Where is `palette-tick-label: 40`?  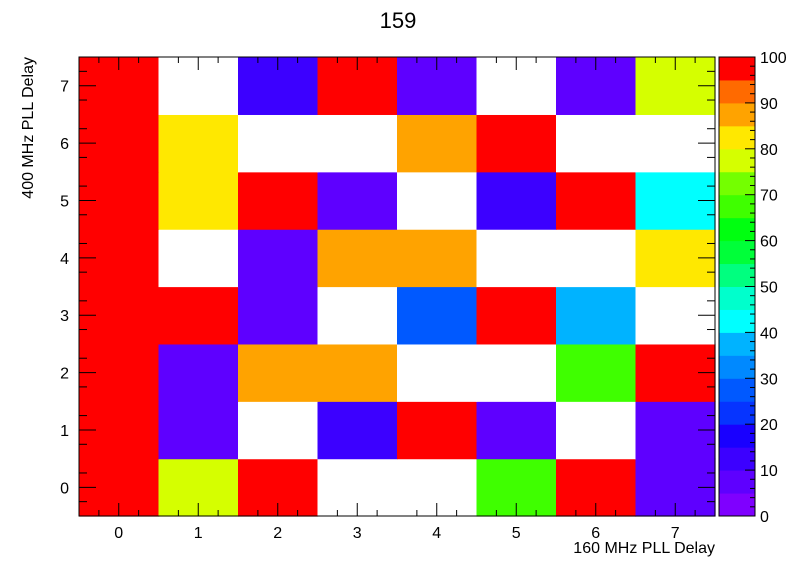
palette-tick-label: 40 is located at coordinates (769, 333).